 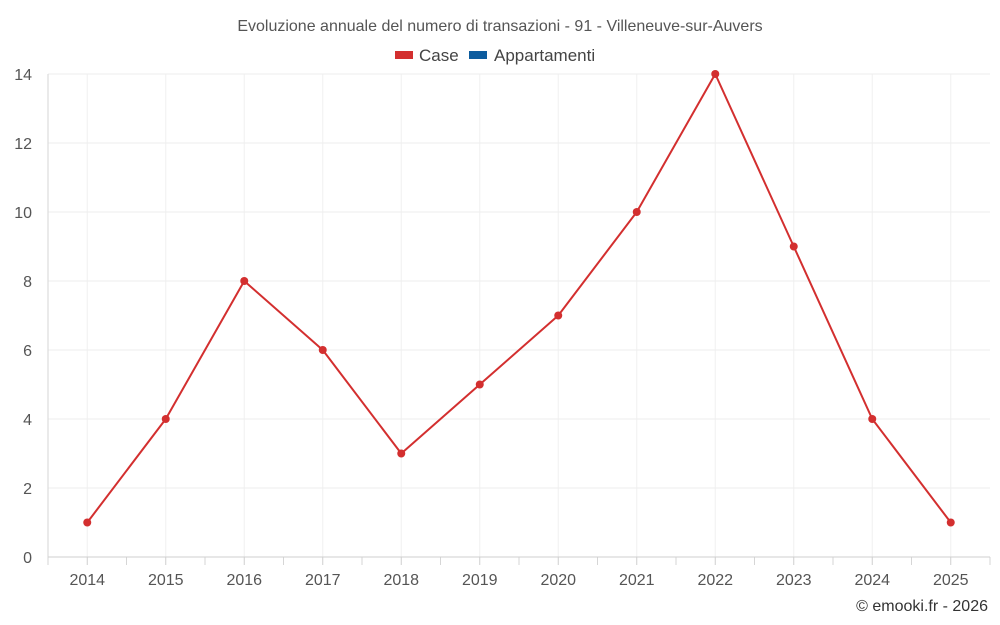 I want to click on legend-item-appartamenti: Appartamenti, so click(x=532, y=55).